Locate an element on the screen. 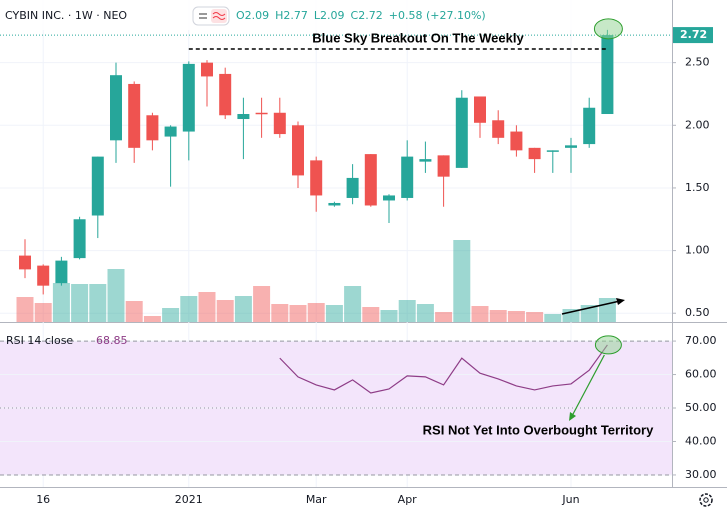 Image resolution: width=727 pixels, height=513 pixels. x-tick-label: 16 is located at coordinates (43, 499).